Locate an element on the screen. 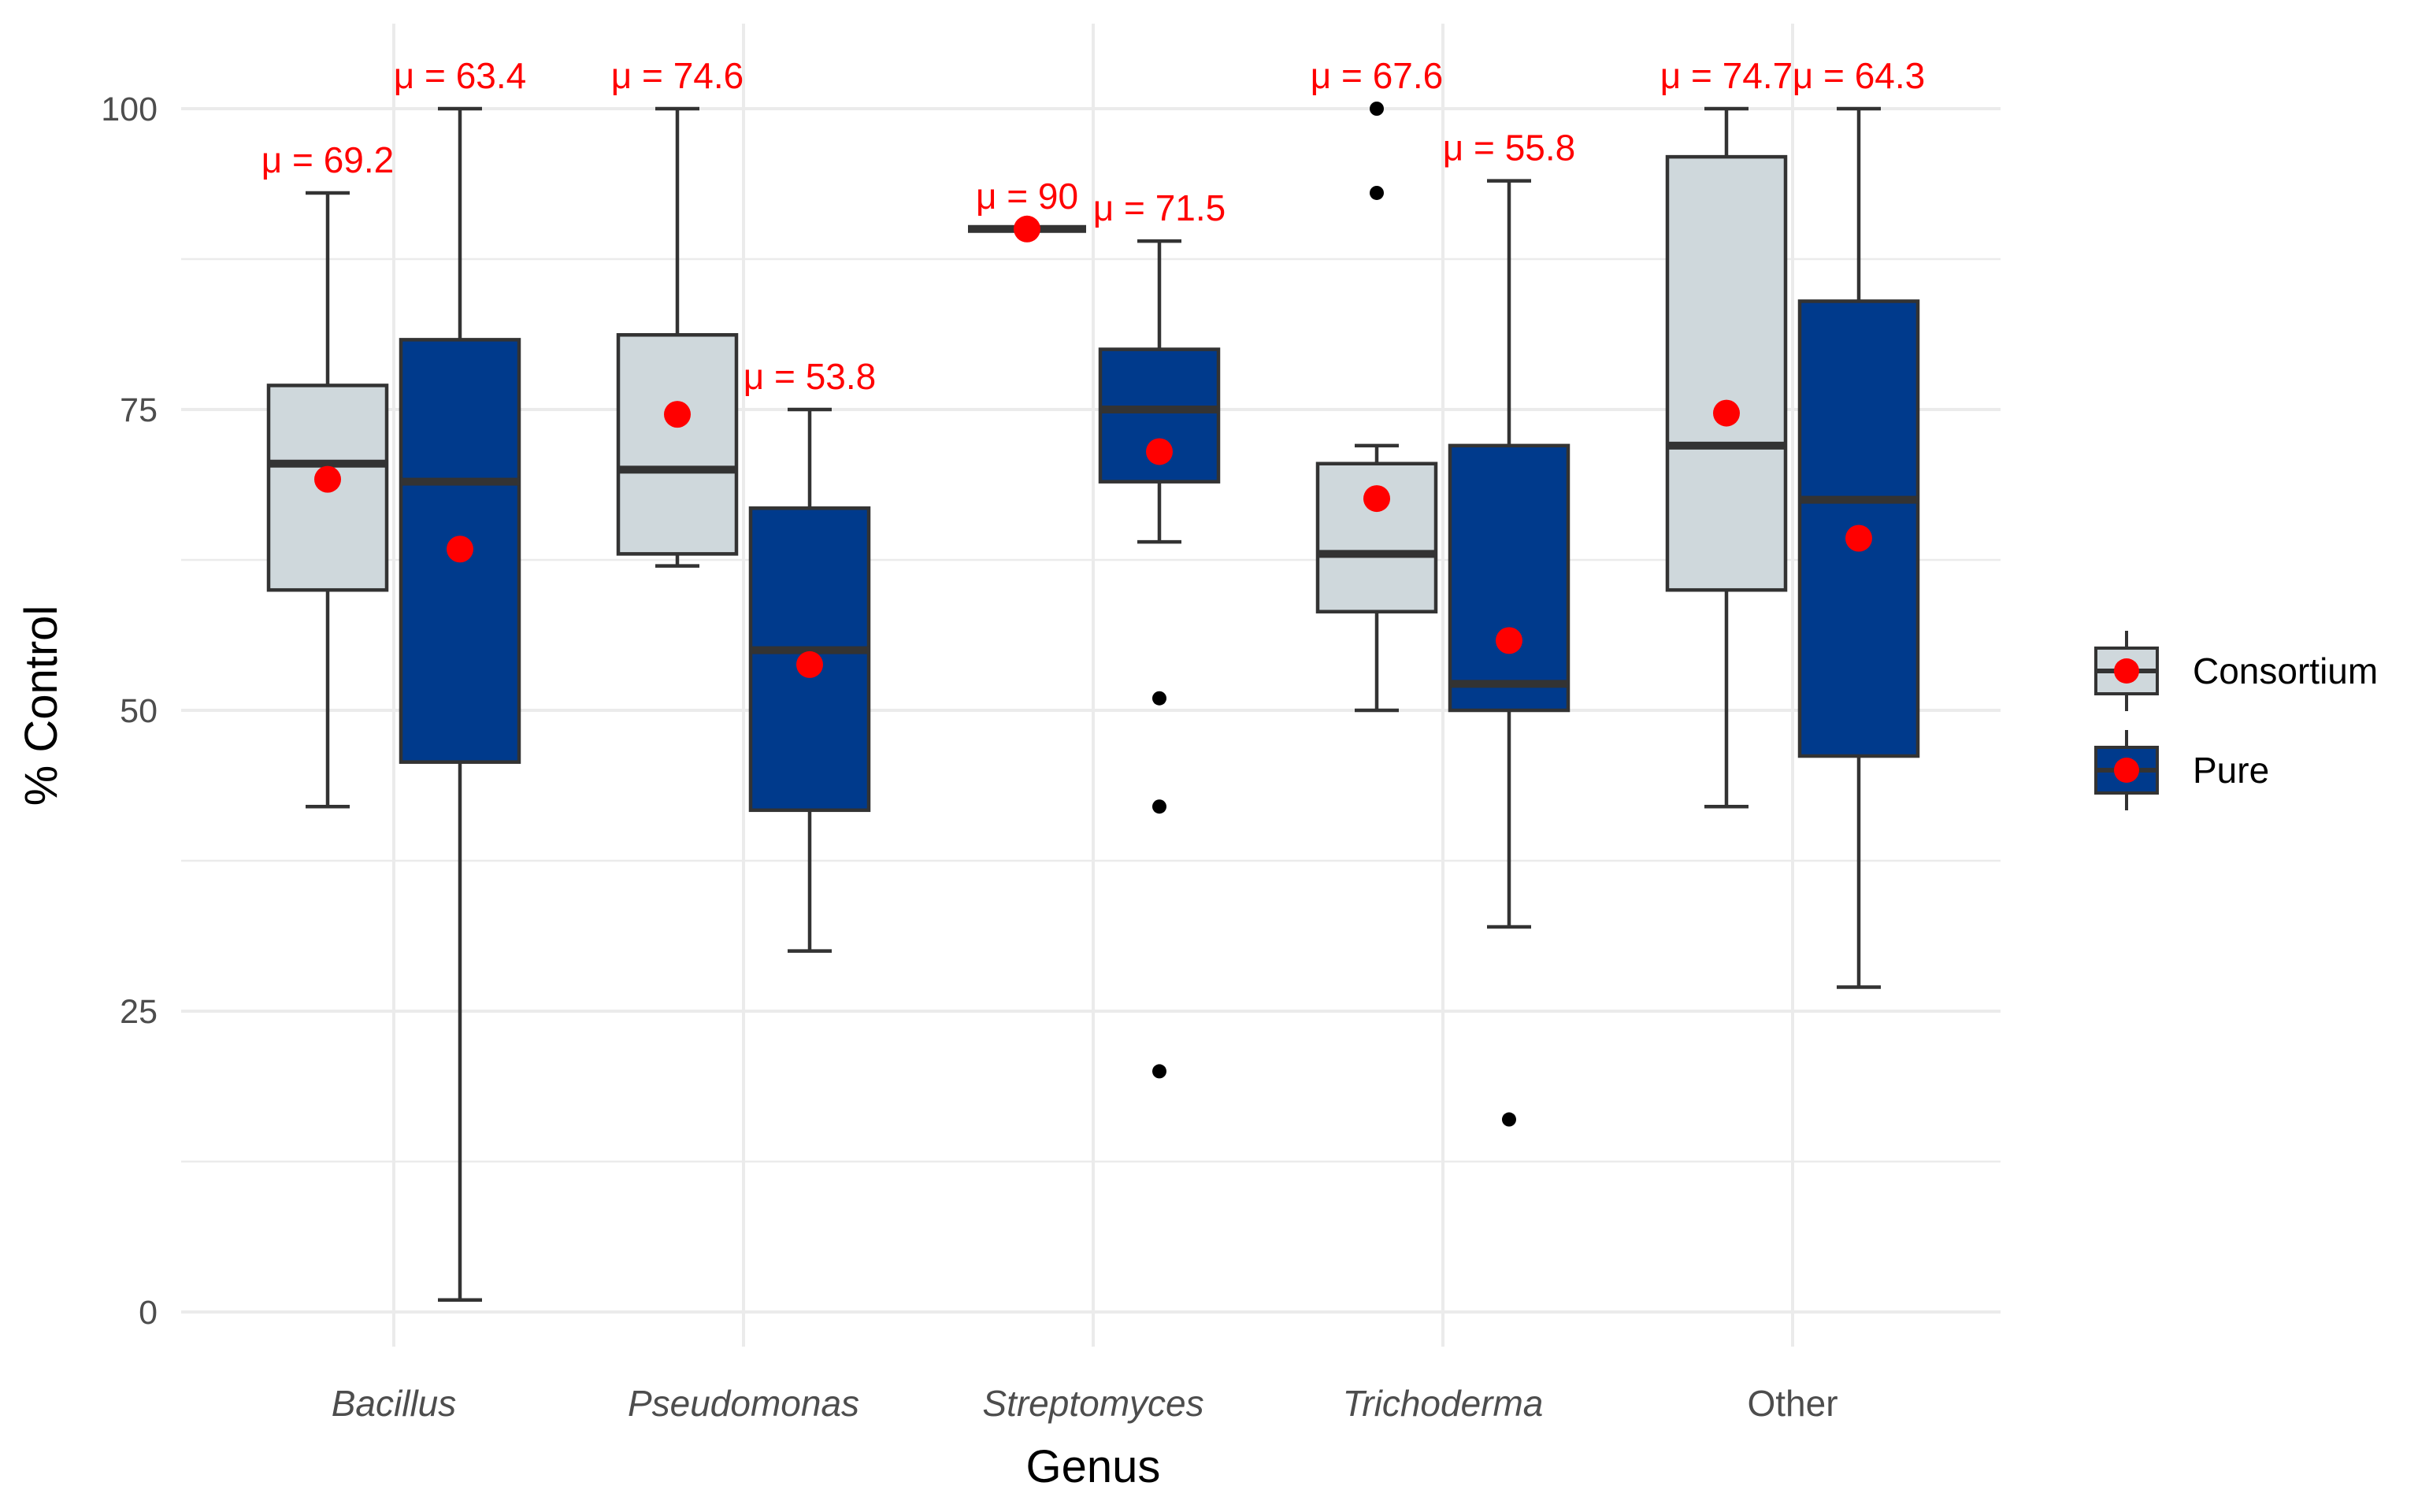 The height and width of the screenshot is (1512, 2429). y-tick-label: 75 is located at coordinates (139, 410).